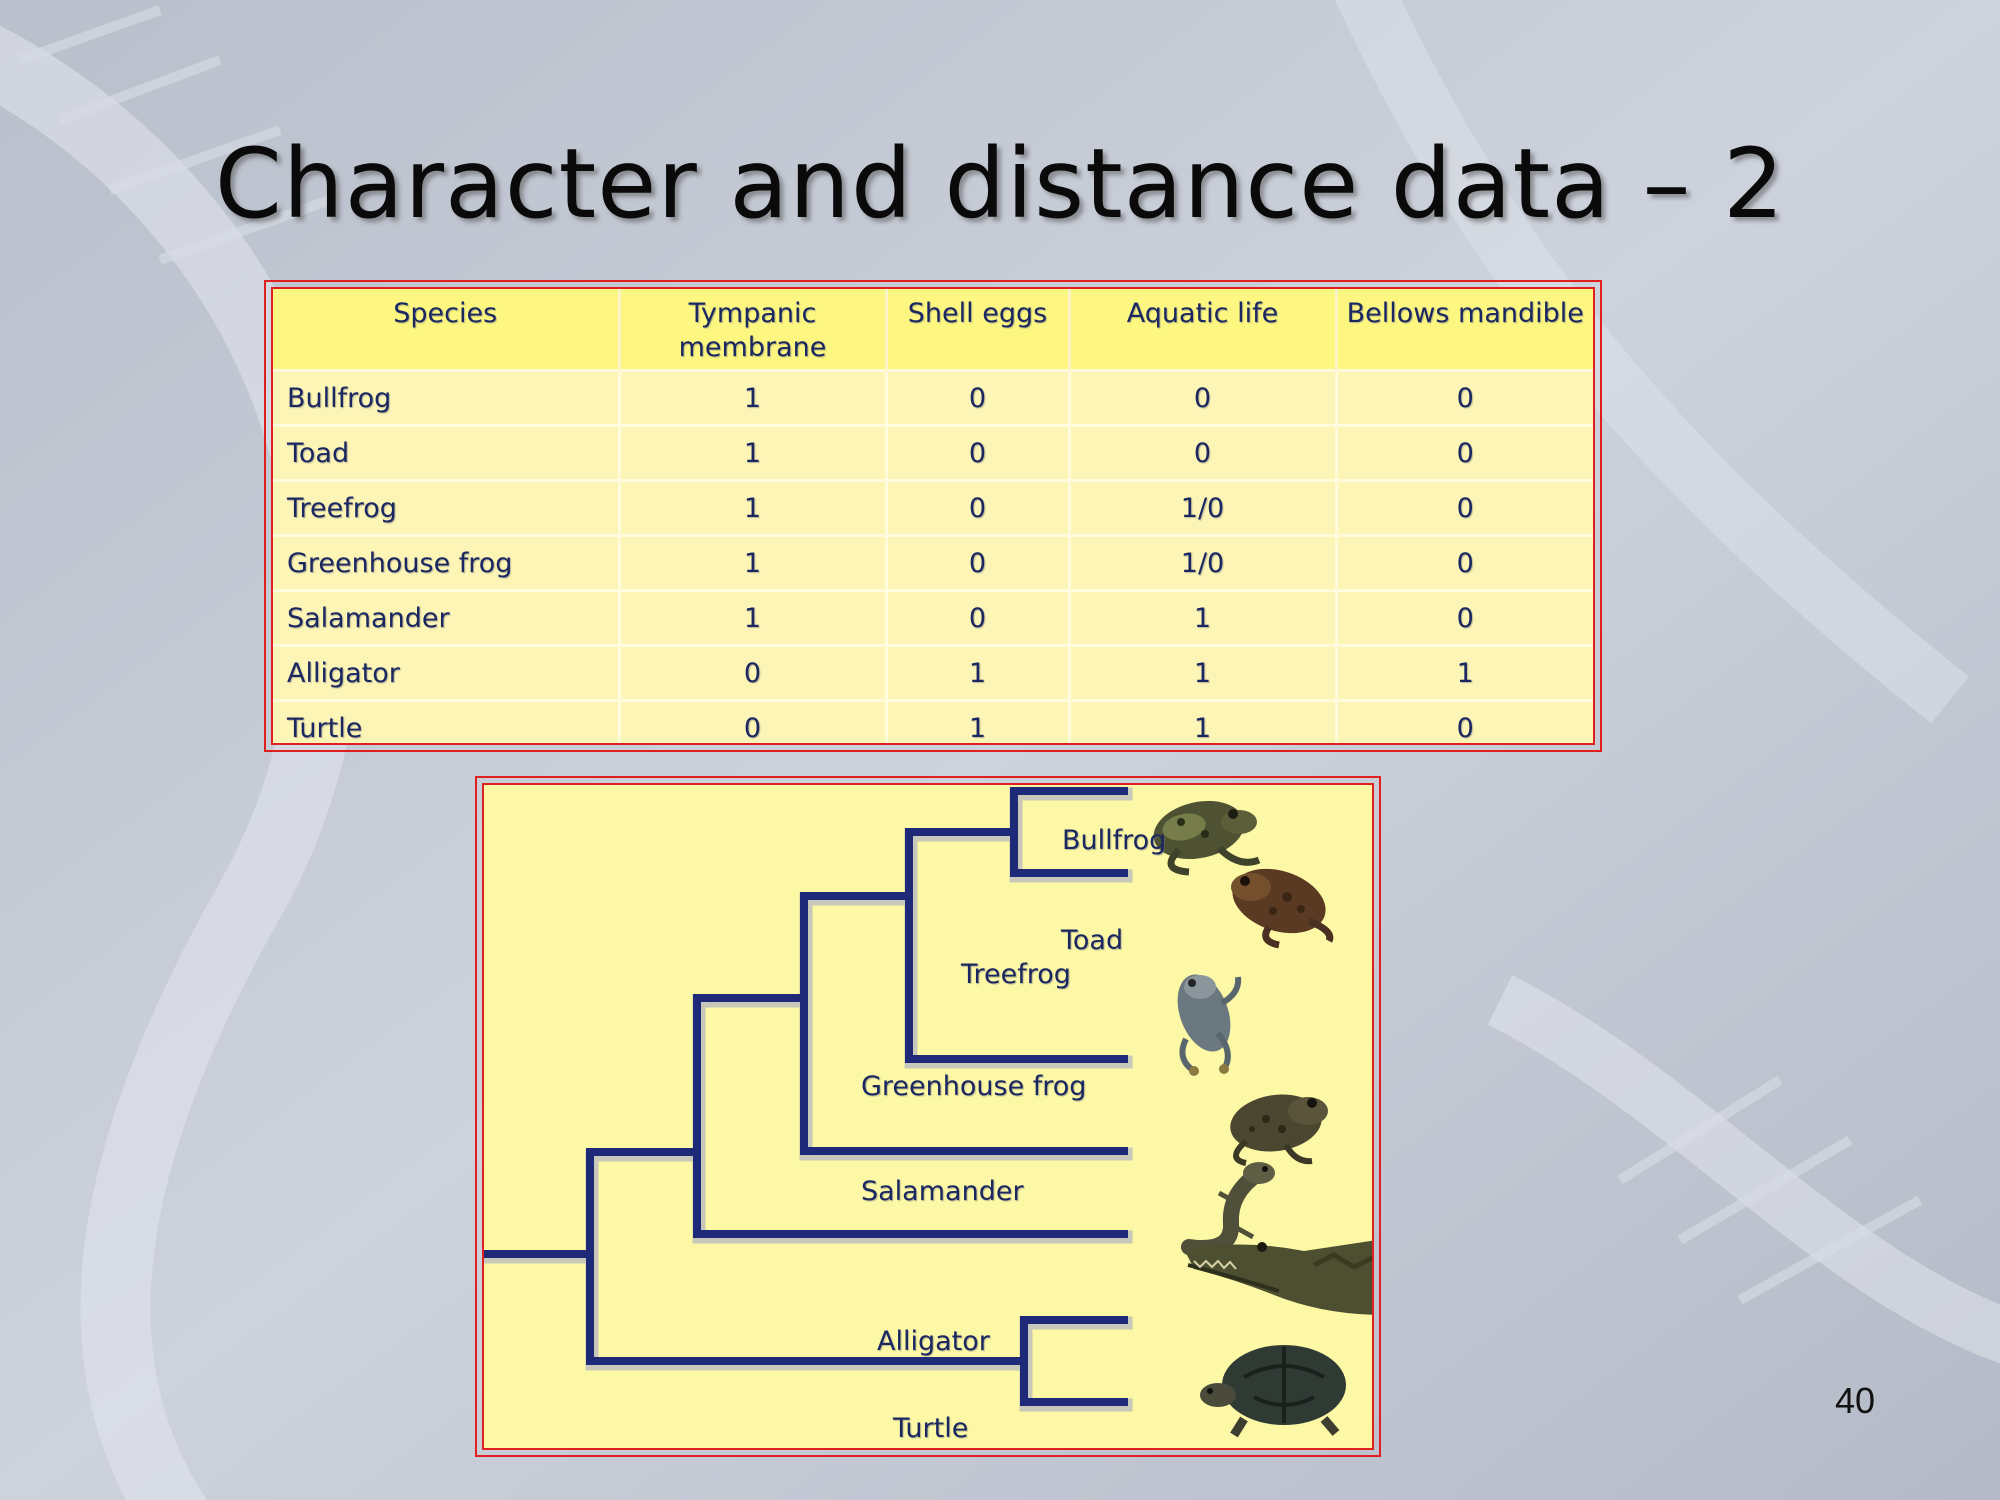 This screenshot has height=1500, width=2000. What do you see at coordinates (1855, 1400) in the screenshot?
I see `page-number: 40` at bounding box center [1855, 1400].